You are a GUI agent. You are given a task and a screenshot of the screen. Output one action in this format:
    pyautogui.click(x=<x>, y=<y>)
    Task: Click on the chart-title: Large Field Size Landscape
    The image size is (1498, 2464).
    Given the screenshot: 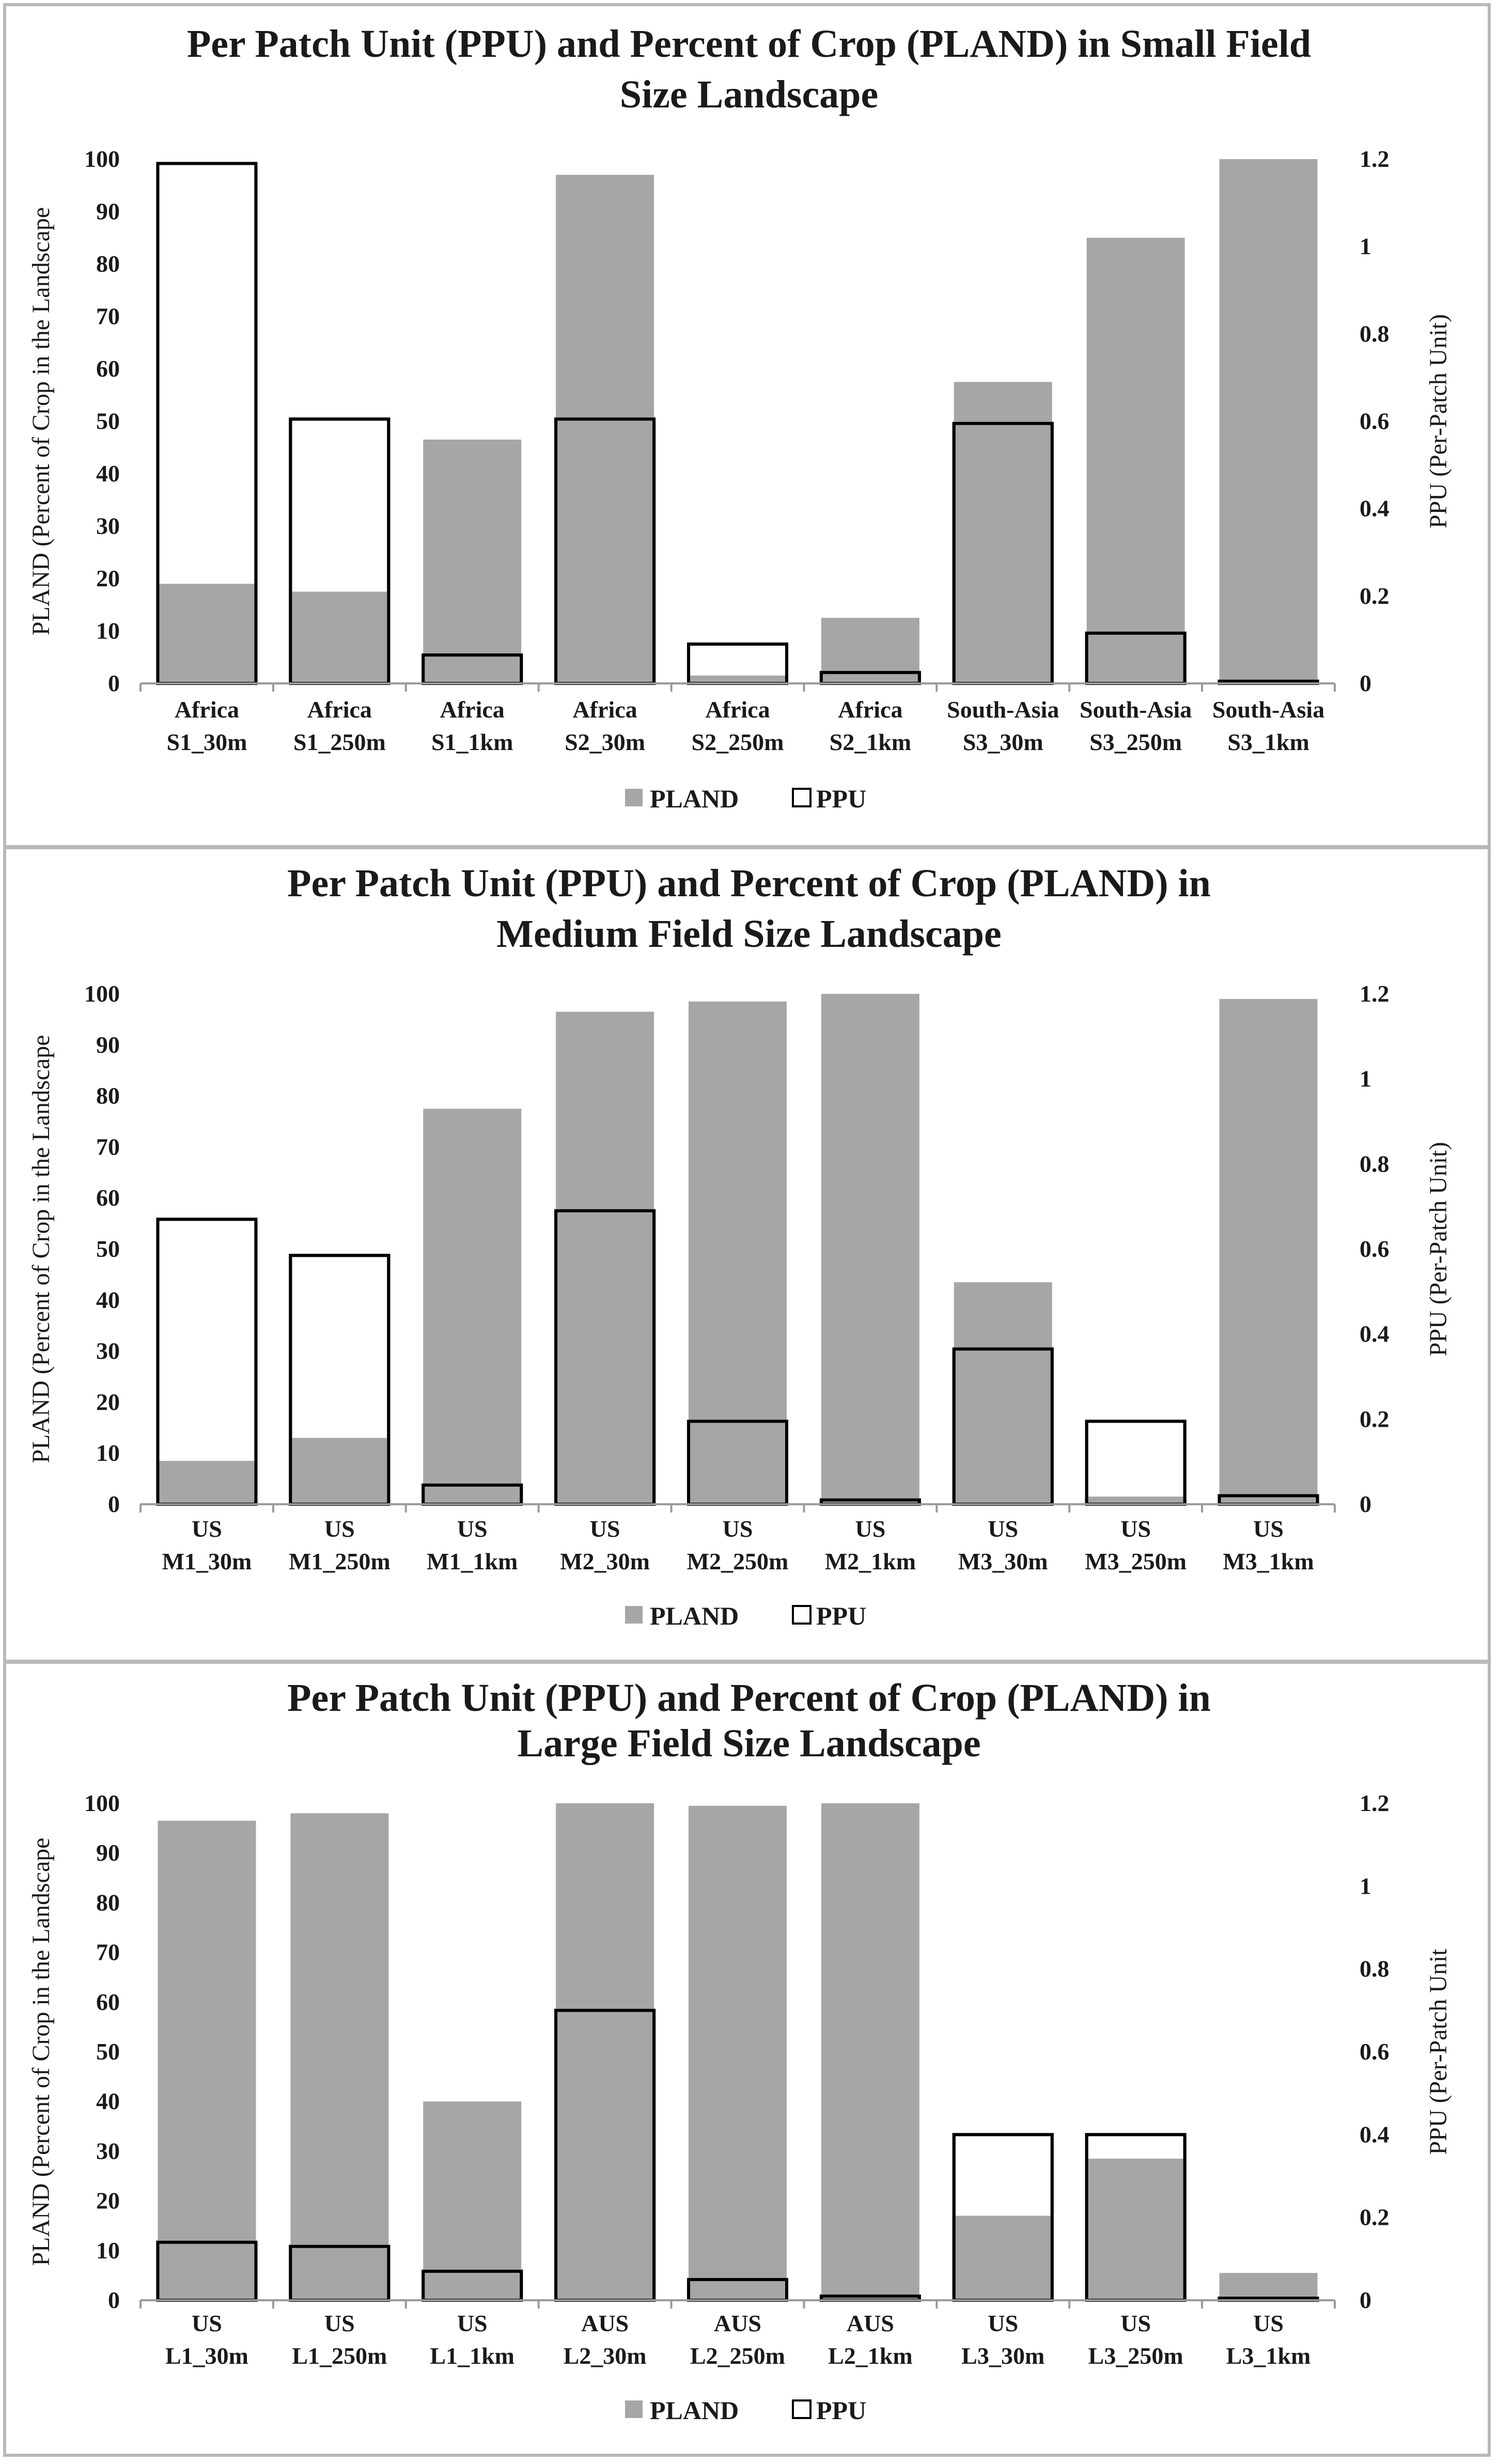 What is the action you would take?
    pyautogui.click(x=748, y=1743)
    